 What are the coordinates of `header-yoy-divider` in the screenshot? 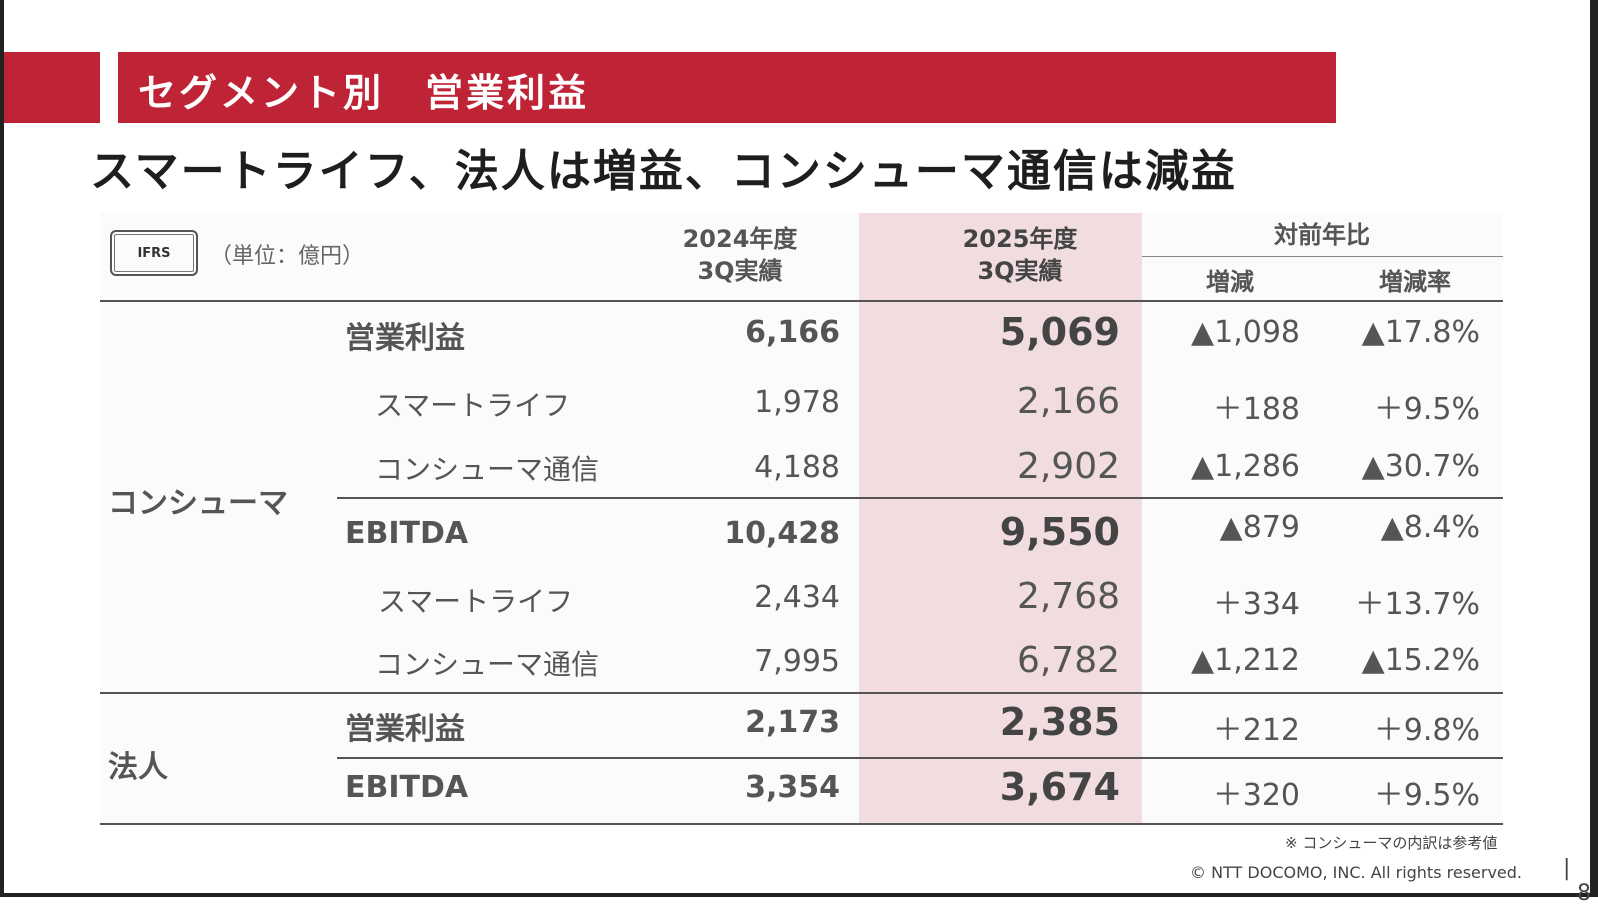 It's located at (1322, 256).